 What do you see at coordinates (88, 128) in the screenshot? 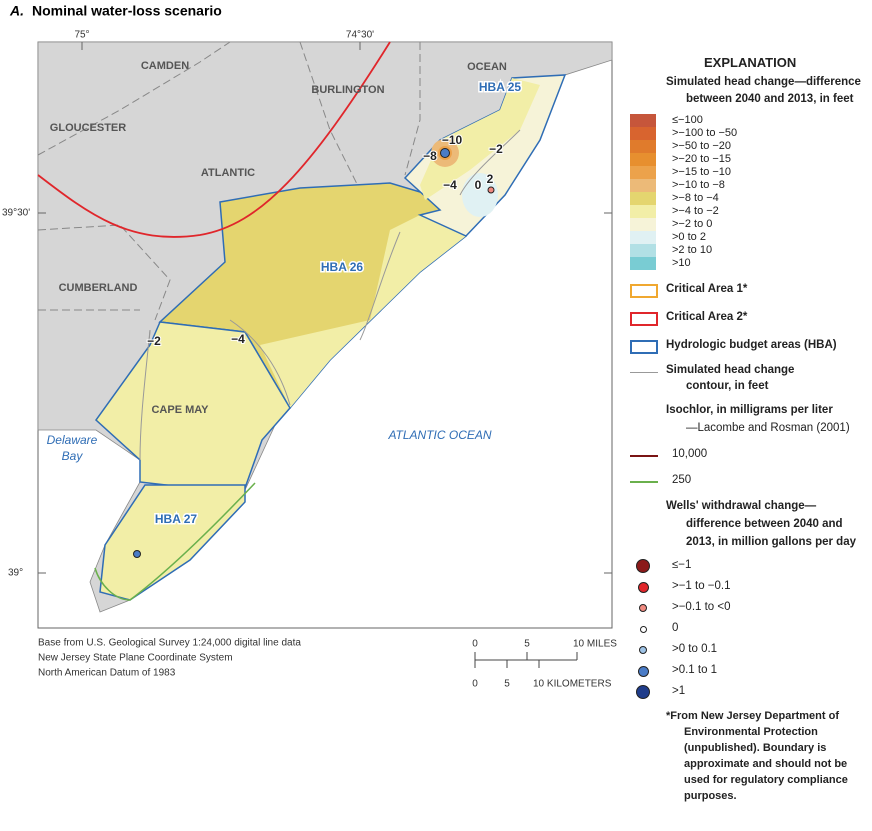
I see `county-label: GLOUCESTER` at bounding box center [88, 128].